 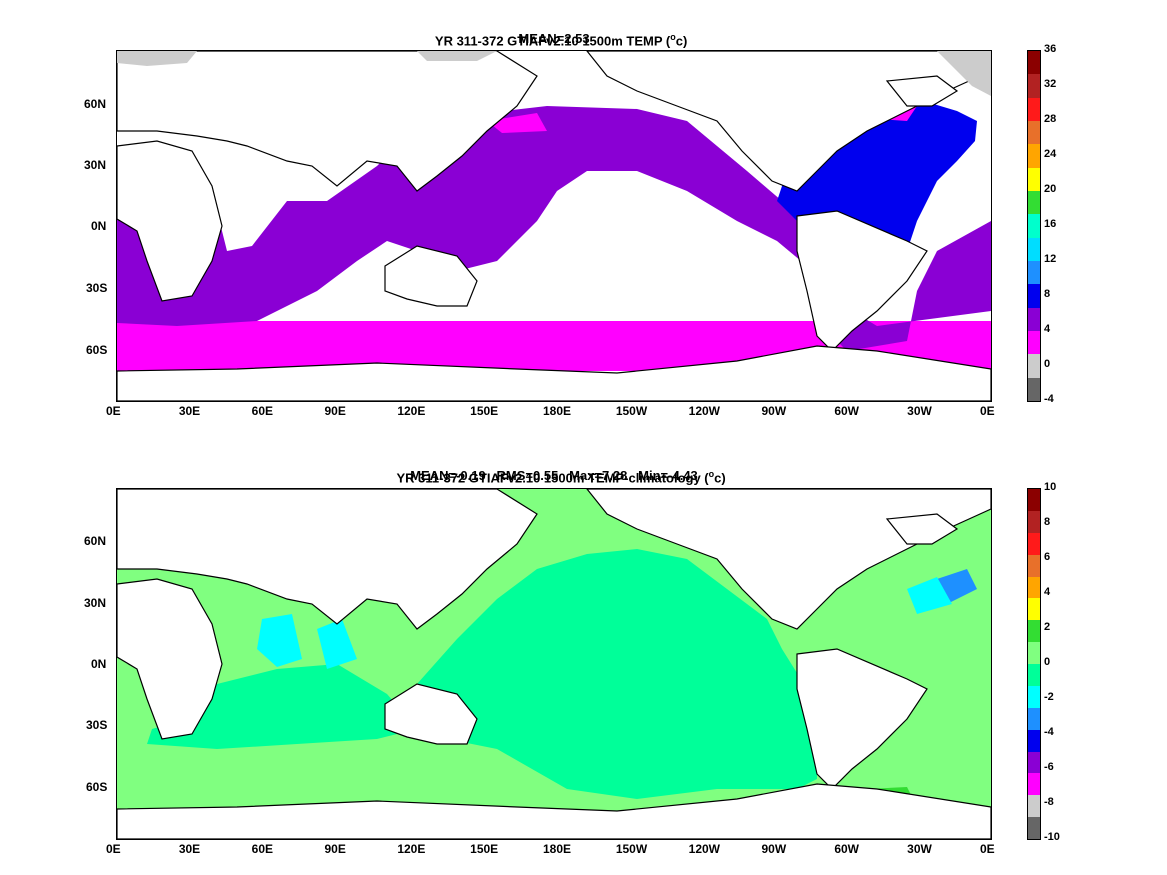 I want to click on panel2-ytick-60N: 60N, so click(x=95, y=541).